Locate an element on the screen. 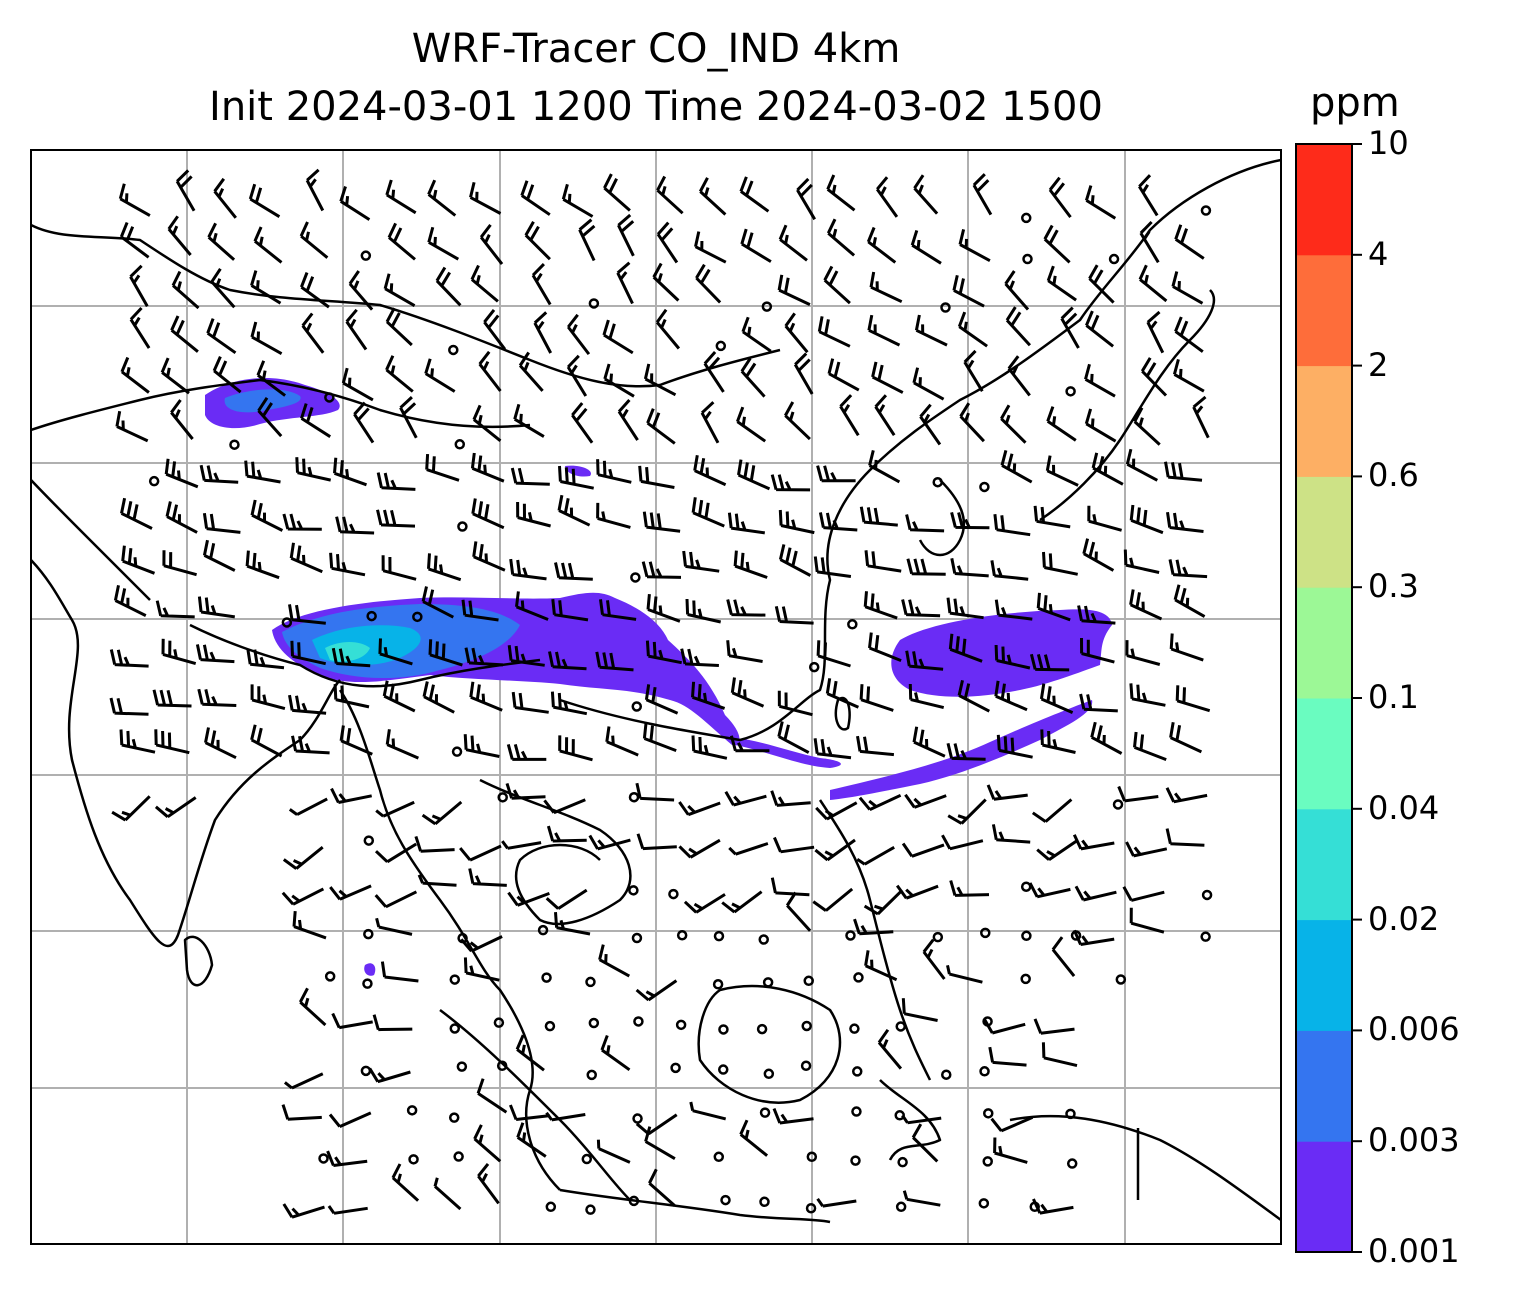 Image resolution: width=1528 pixels, height=1306 pixels. colorbar-frame is located at coordinates (1324, 698).